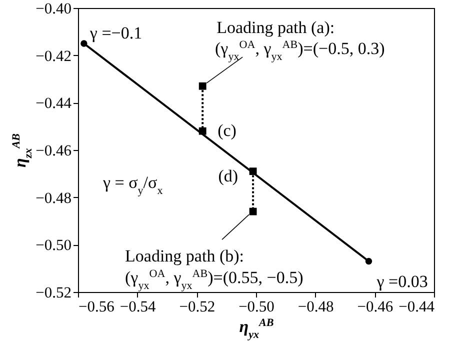 This screenshot has width=450, height=341. What do you see at coordinates (54, 103) in the screenshot?
I see `y-tick-label: −0.44` at bounding box center [54, 103].